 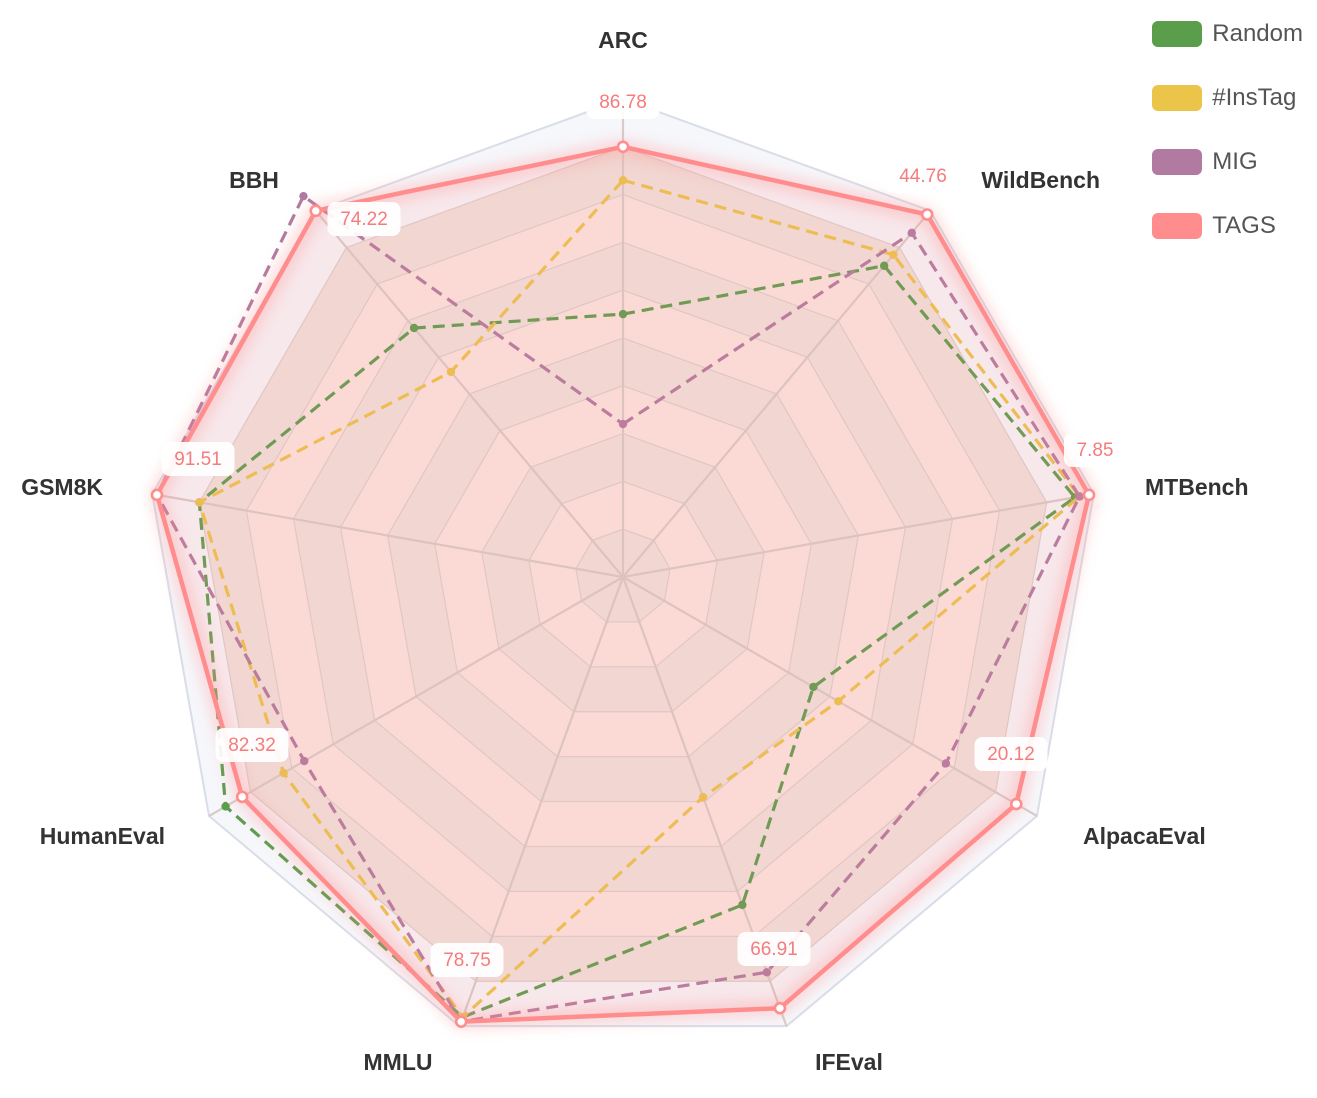 What do you see at coordinates (1235, 161) in the screenshot?
I see `legend-label: MIG` at bounding box center [1235, 161].